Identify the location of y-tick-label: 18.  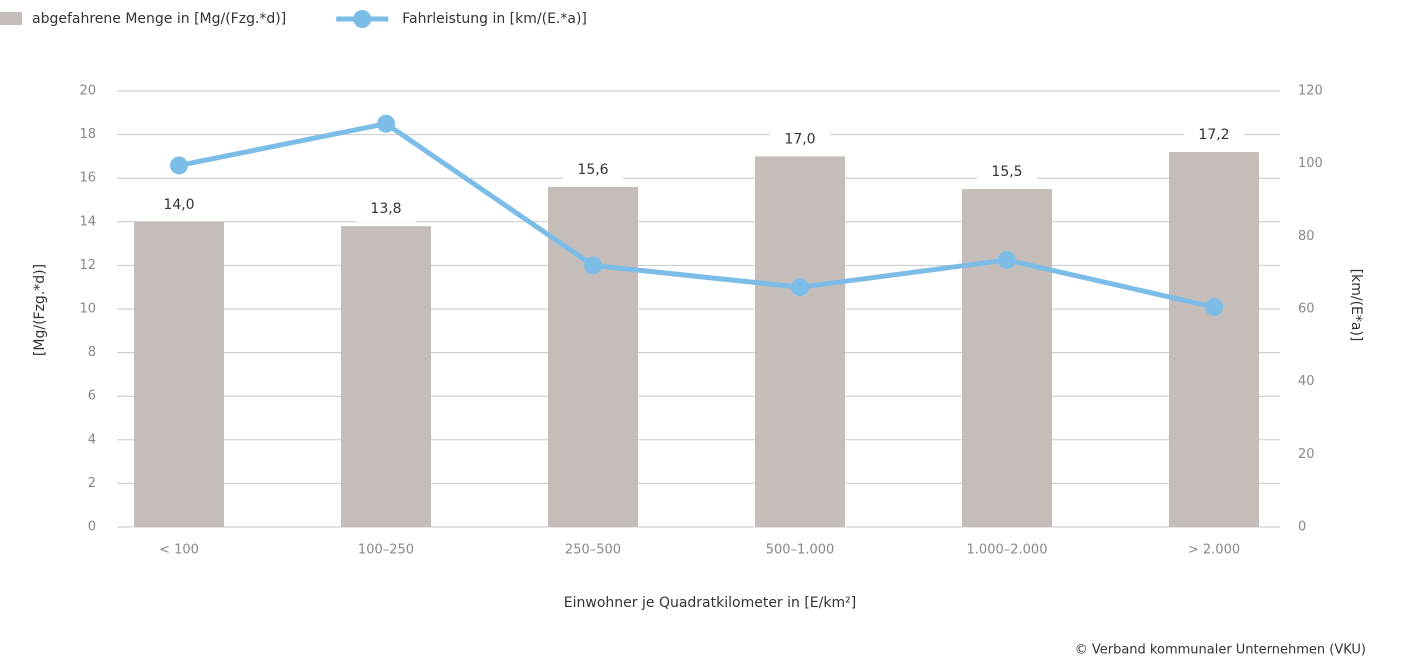
(87, 134).